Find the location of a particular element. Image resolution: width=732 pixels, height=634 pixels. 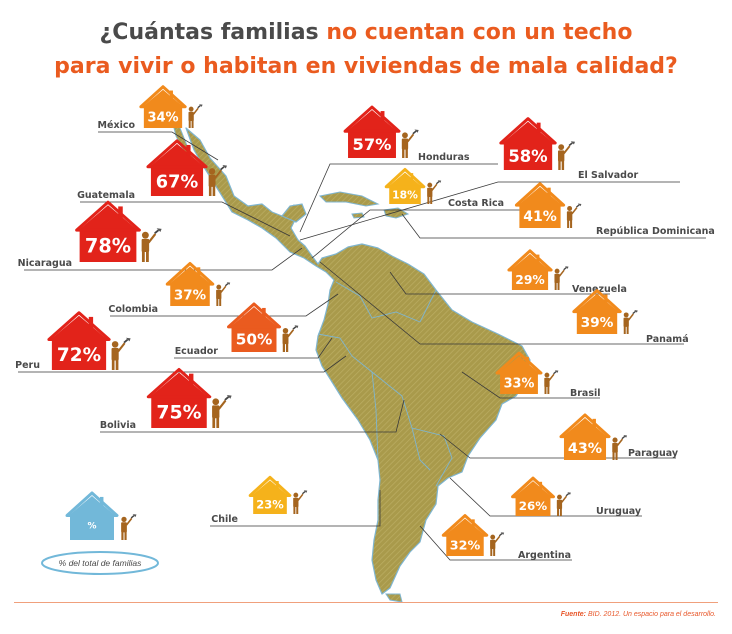

connector-mexico is located at coordinates (158, 146).